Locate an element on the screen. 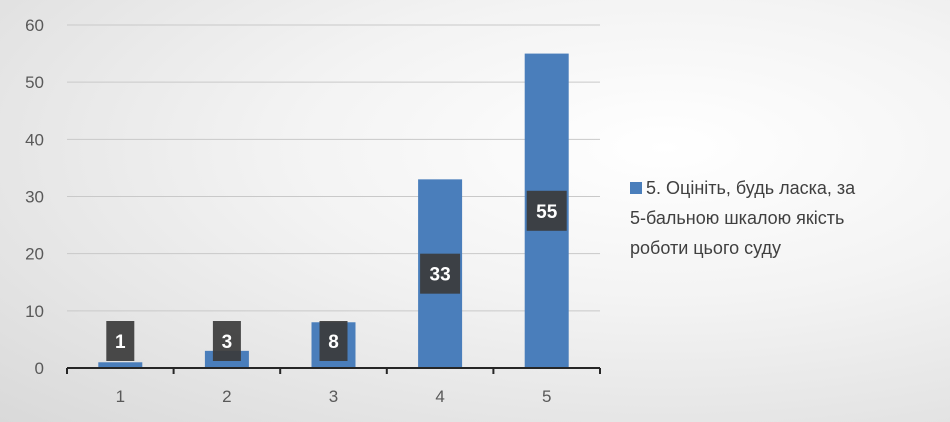 This screenshot has width=950, height=422. data-label: 33 is located at coordinates (440, 273).